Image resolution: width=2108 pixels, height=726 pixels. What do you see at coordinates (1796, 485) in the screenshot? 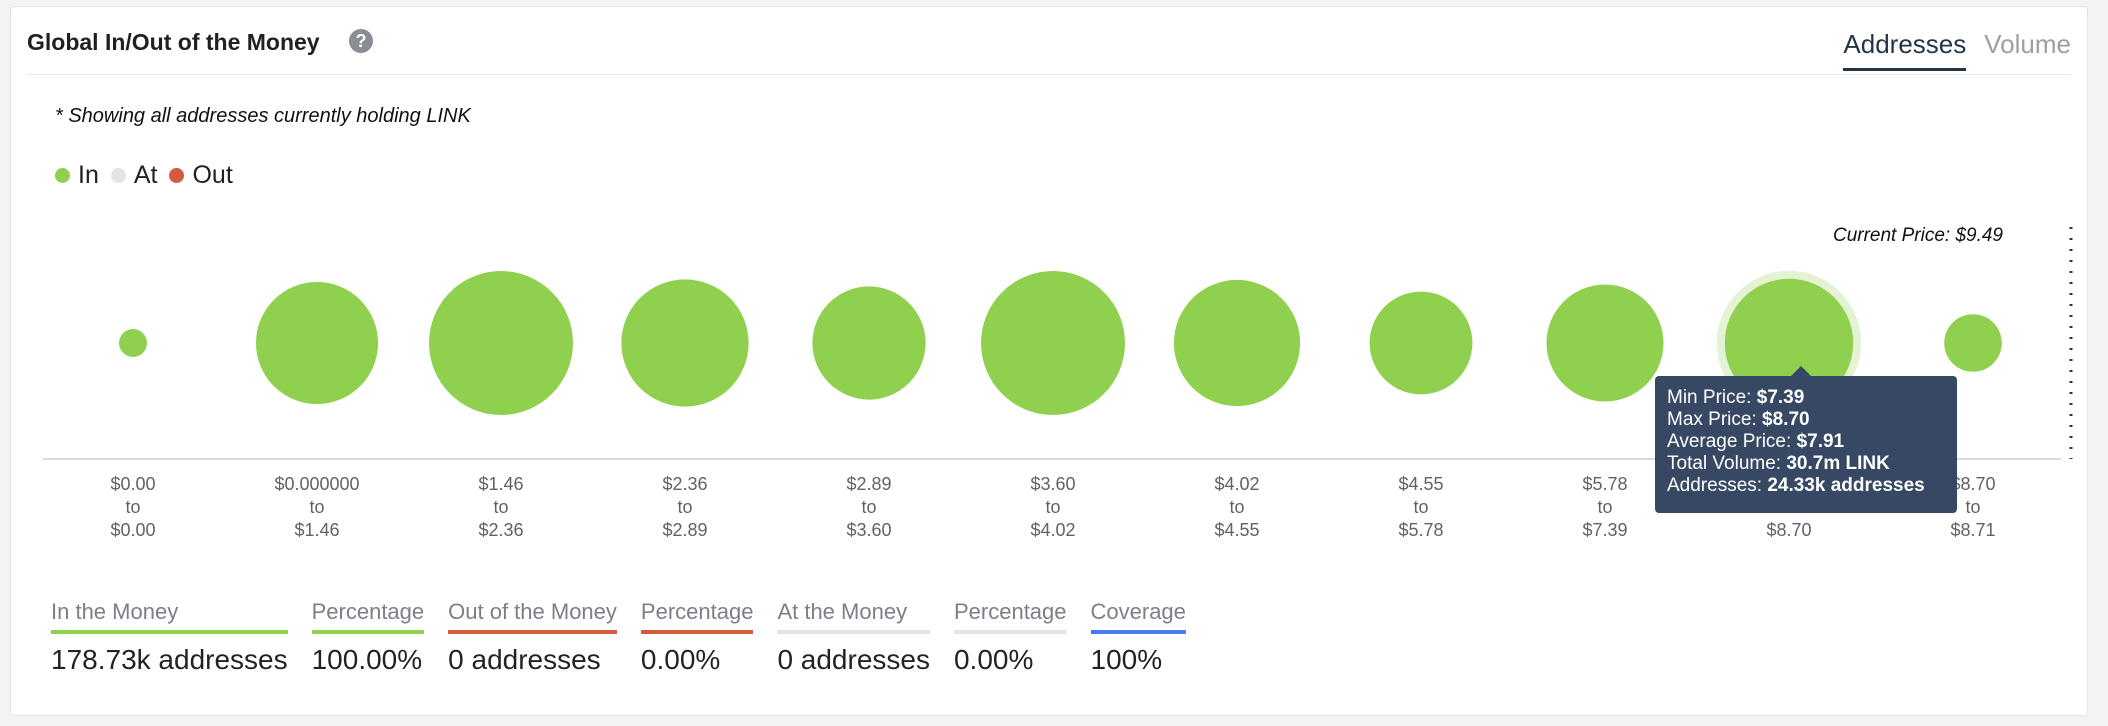
I see `tooltip-addresses: Addresses: 24.33k addresses` at bounding box center [1796, 485].